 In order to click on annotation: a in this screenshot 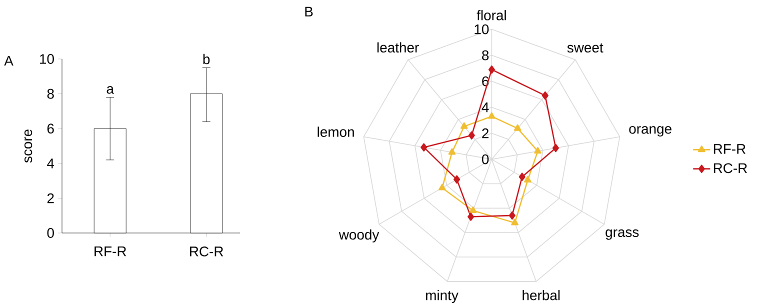, I will do `click(110, 90)`.